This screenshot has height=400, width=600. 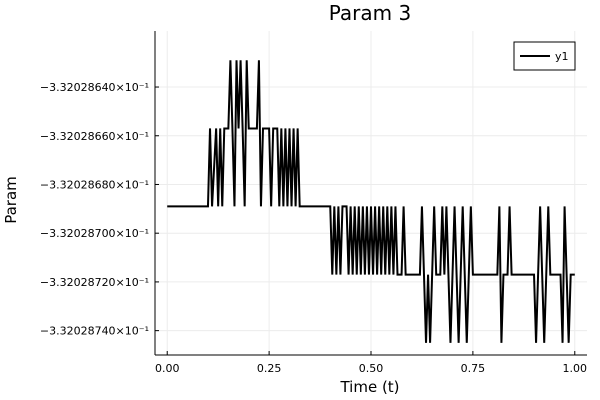 I want to click on x-tick-label: 0.00, so click(x=167, y=368).